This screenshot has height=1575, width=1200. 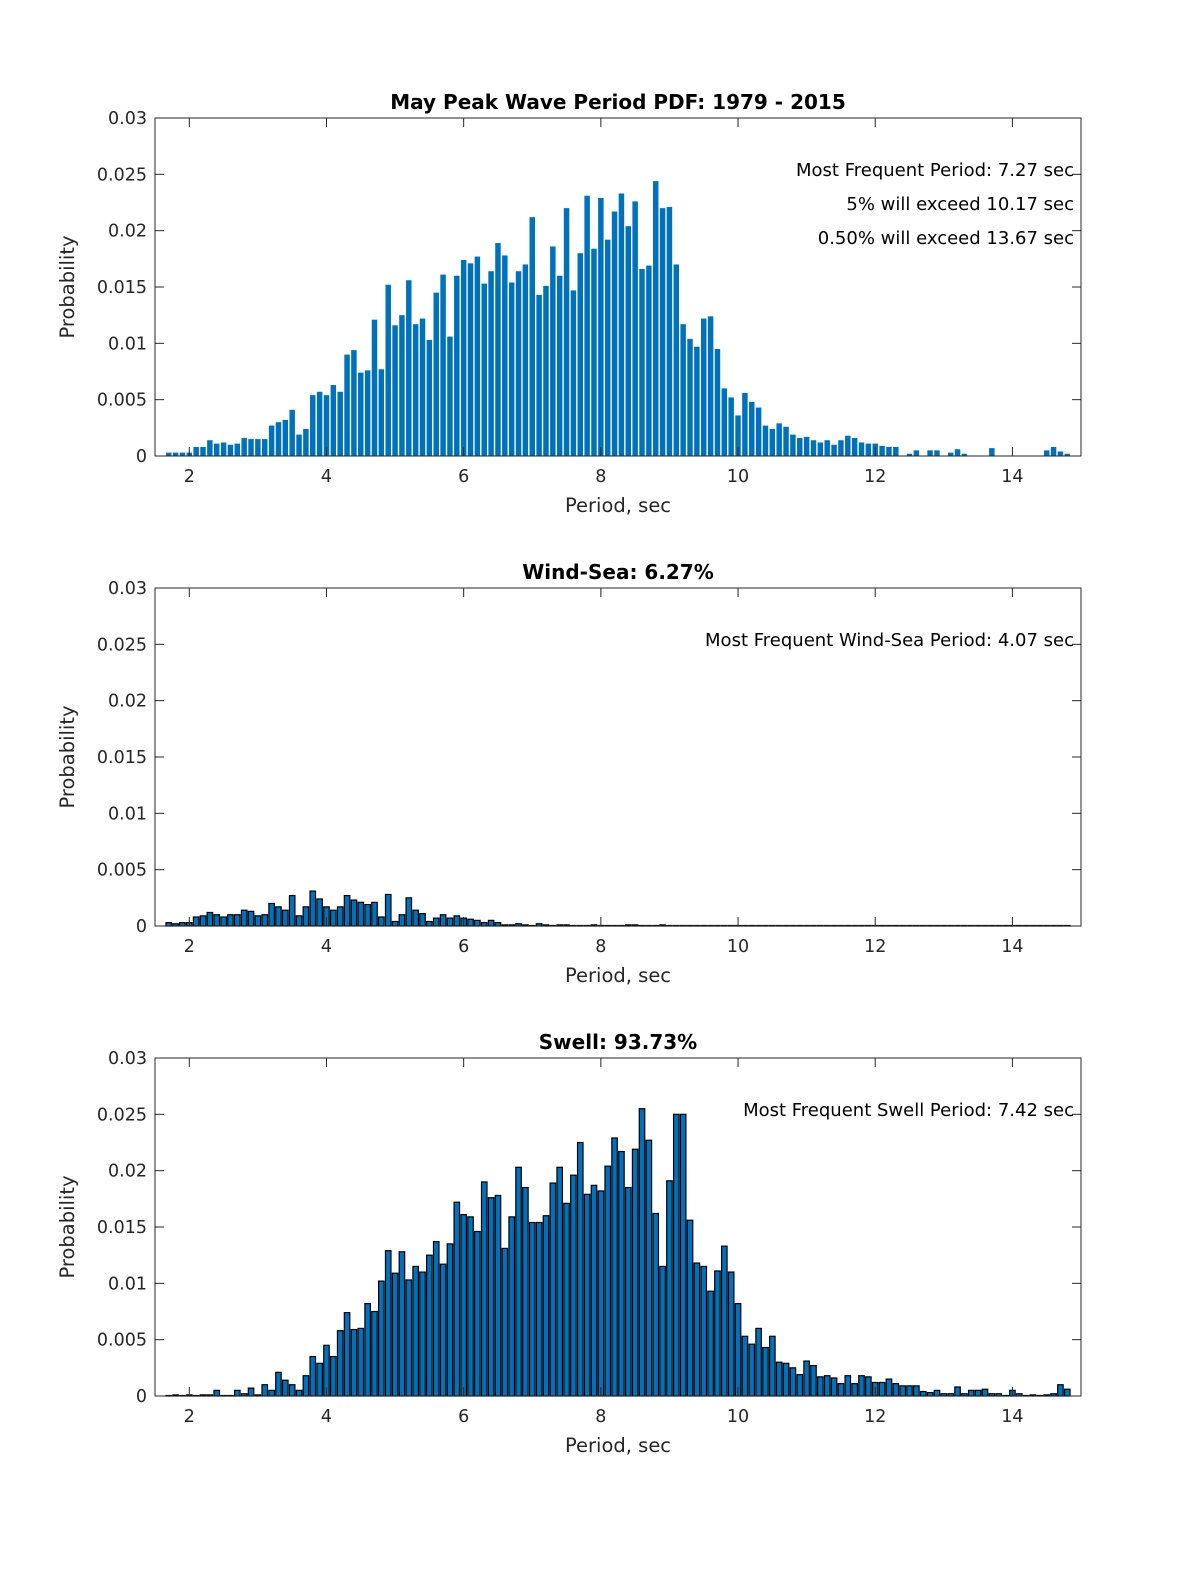 What do you see at coordinates (127, 589) in the screenshot?
I see `y-tick-label: 0.03` at bounding box center [127, 589].